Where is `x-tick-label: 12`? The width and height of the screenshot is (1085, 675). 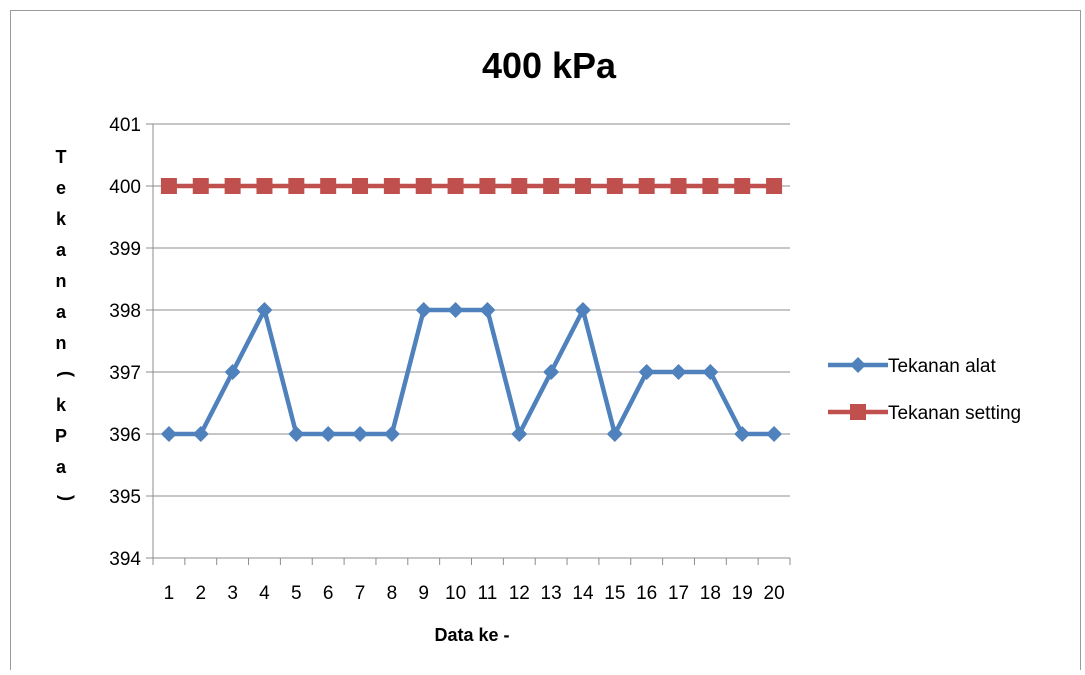 x-tick-label: 12 is located at coordinates (519, 593).